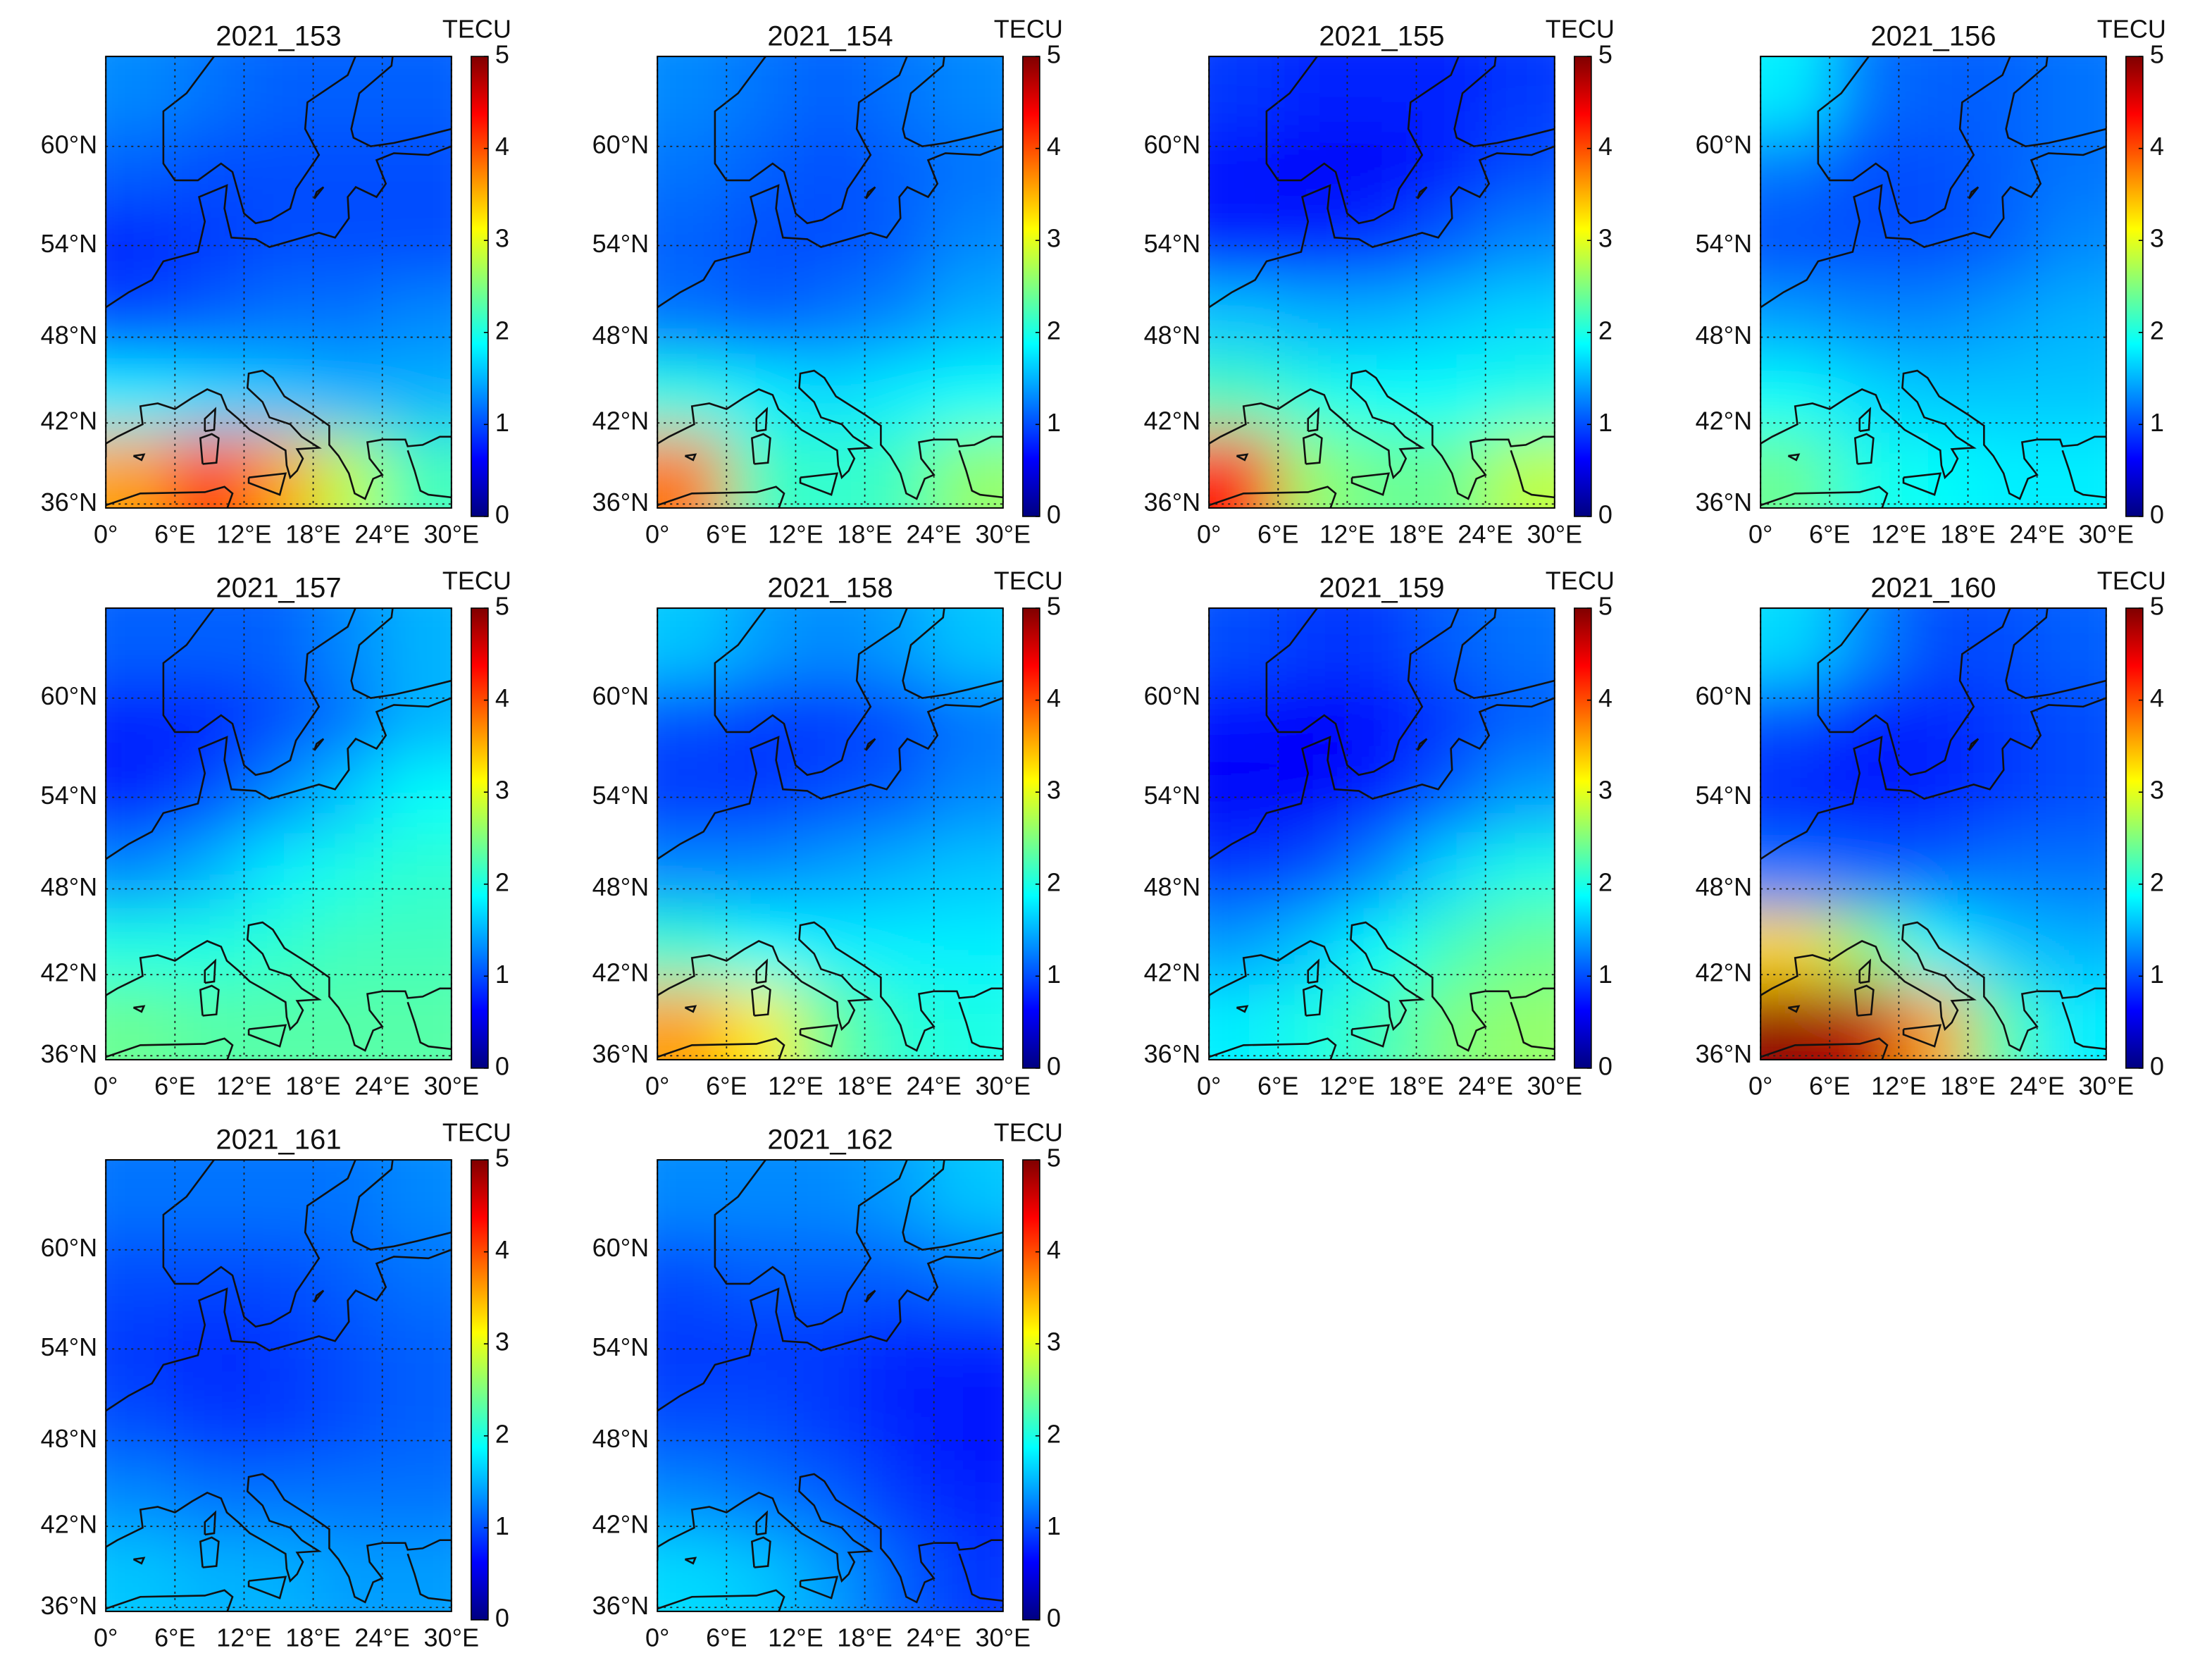 The image size is (2212, 1677). What do you see at coordinates (1031, 838) in the screenshot?
I see `colorbar` at bounding box center [1031, 838].